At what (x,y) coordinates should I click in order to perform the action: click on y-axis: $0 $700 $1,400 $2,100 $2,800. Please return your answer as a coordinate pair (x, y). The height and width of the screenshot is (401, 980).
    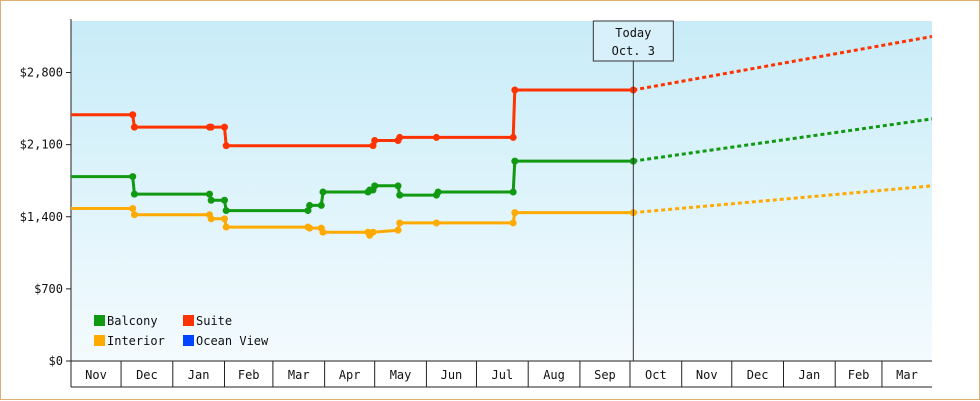
    Looking at the image, I should click on (46, 203).